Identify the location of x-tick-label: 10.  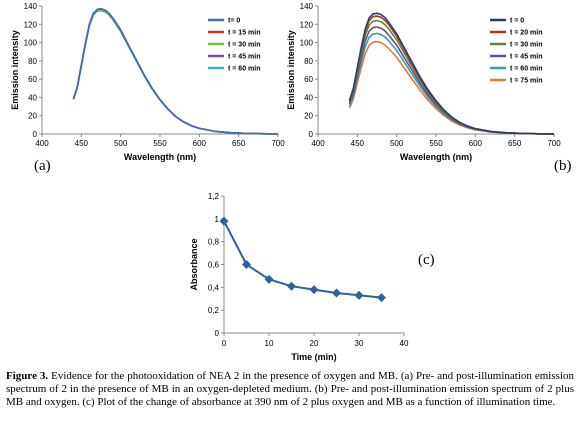
(269, 343).